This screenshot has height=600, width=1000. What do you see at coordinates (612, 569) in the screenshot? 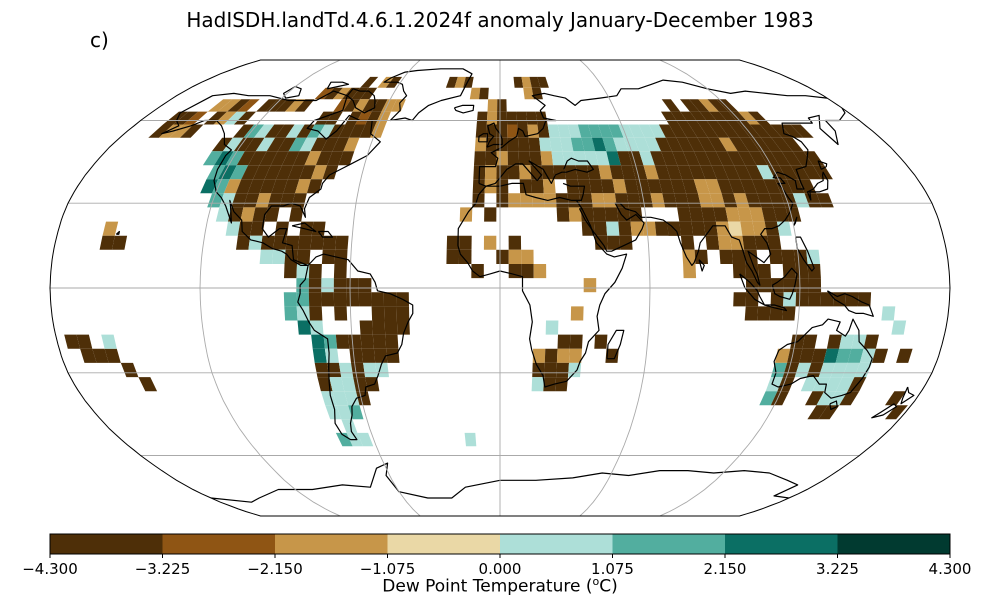
I see `colorbar-tick-label: 1.075` at bounding box center [612, 569].